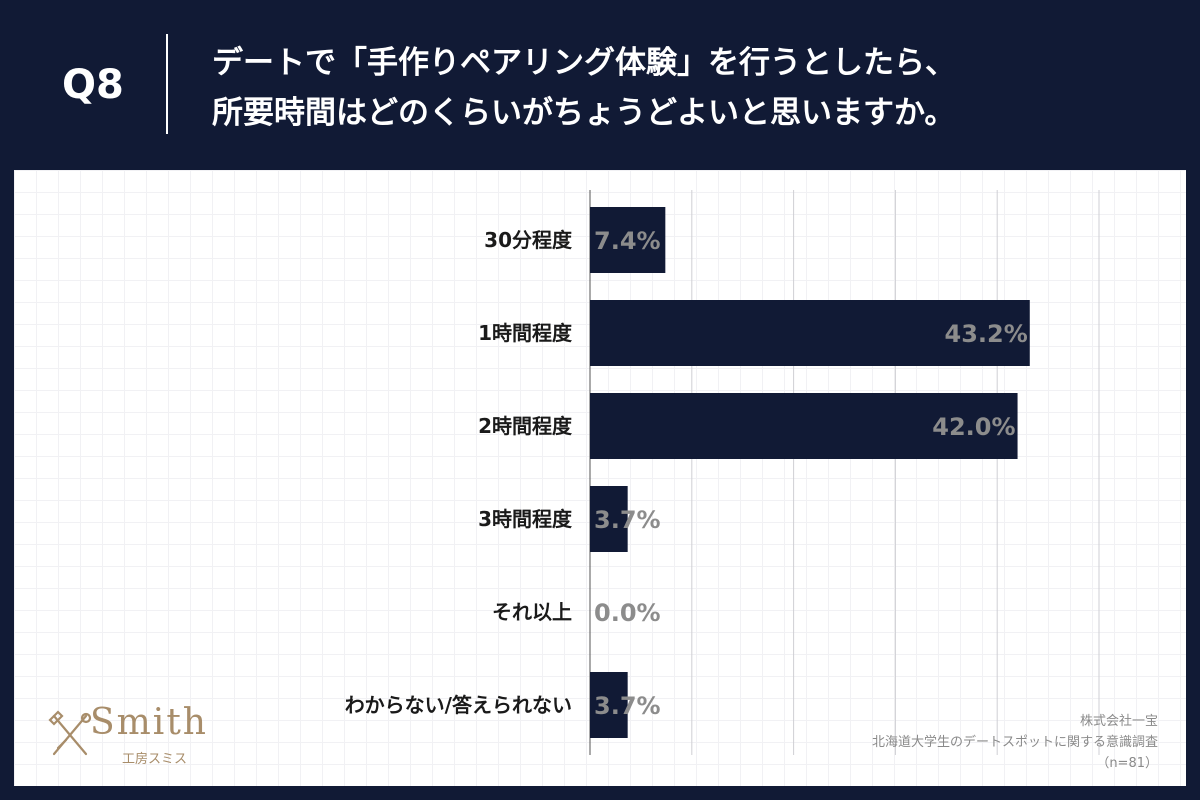 The height and width of the screenshot is (800, 1200). Describe the element at coordinates (584, 63) in the screenshot. I see `question-line-1: デートで「手作りペアリング体験」を行うとしたら、` at that location.